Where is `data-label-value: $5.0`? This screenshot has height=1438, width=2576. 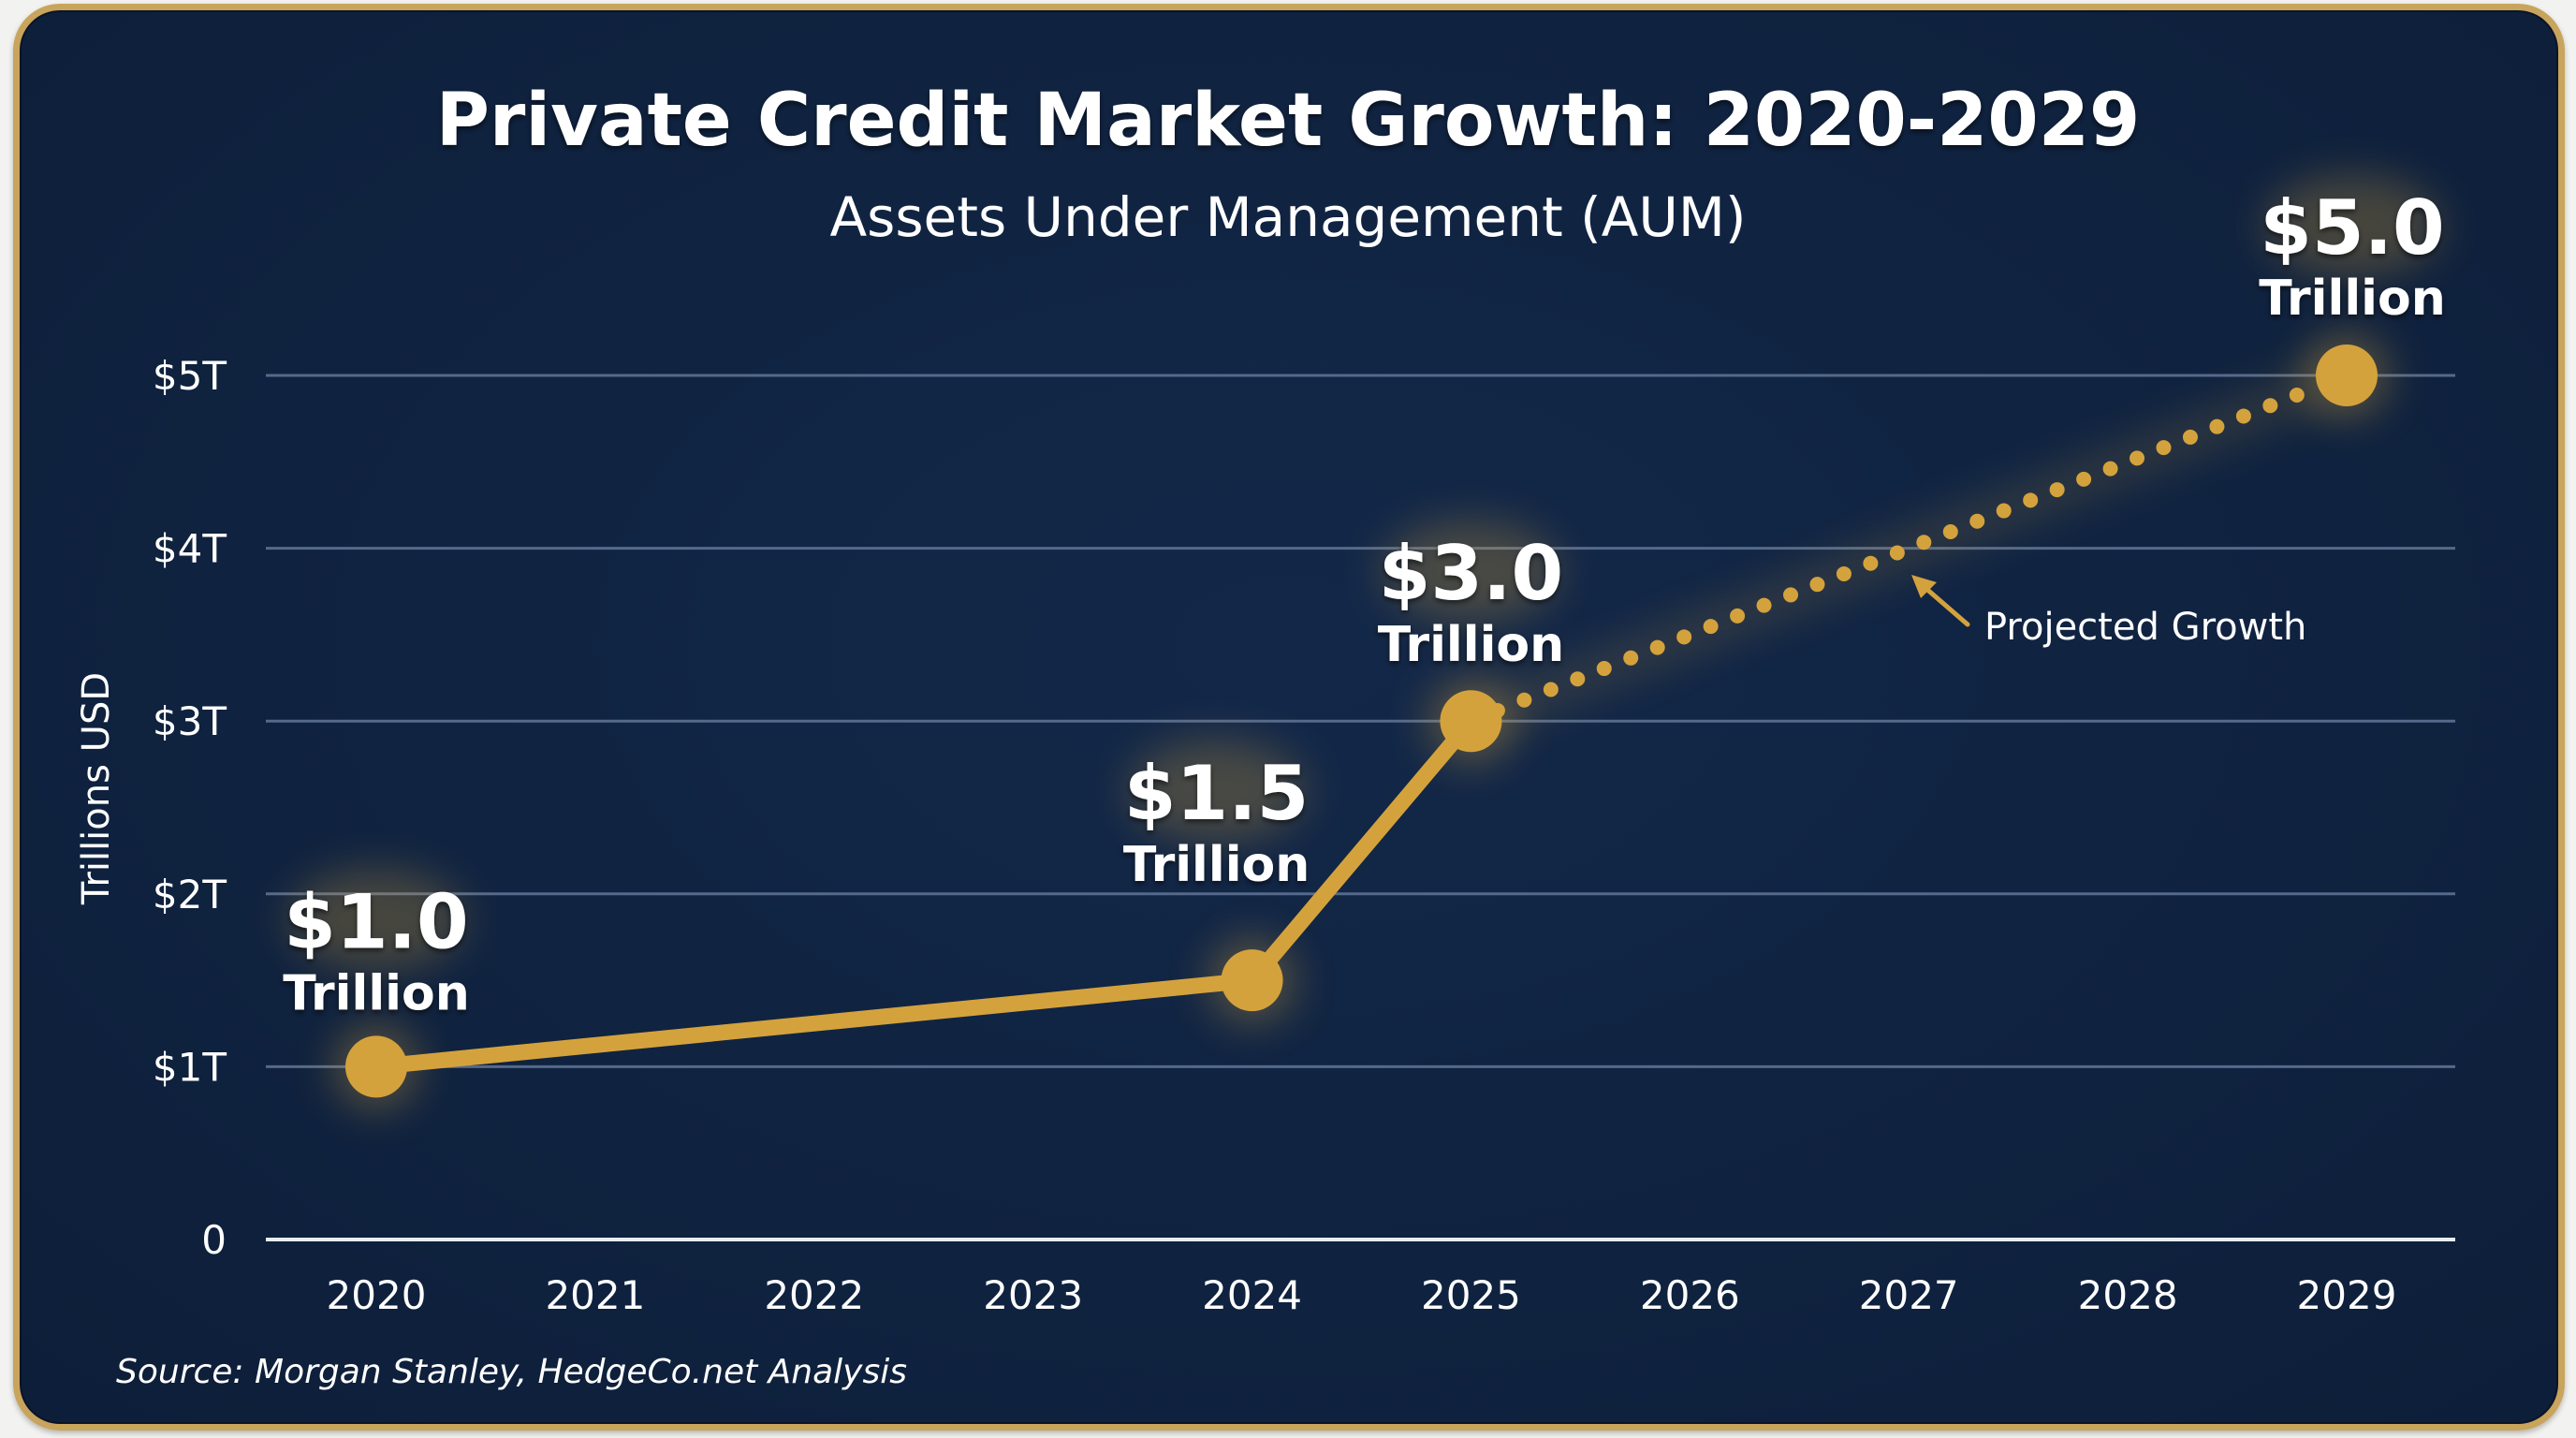 data-label-value: $5.0 is located at coordinates (2352, 227).